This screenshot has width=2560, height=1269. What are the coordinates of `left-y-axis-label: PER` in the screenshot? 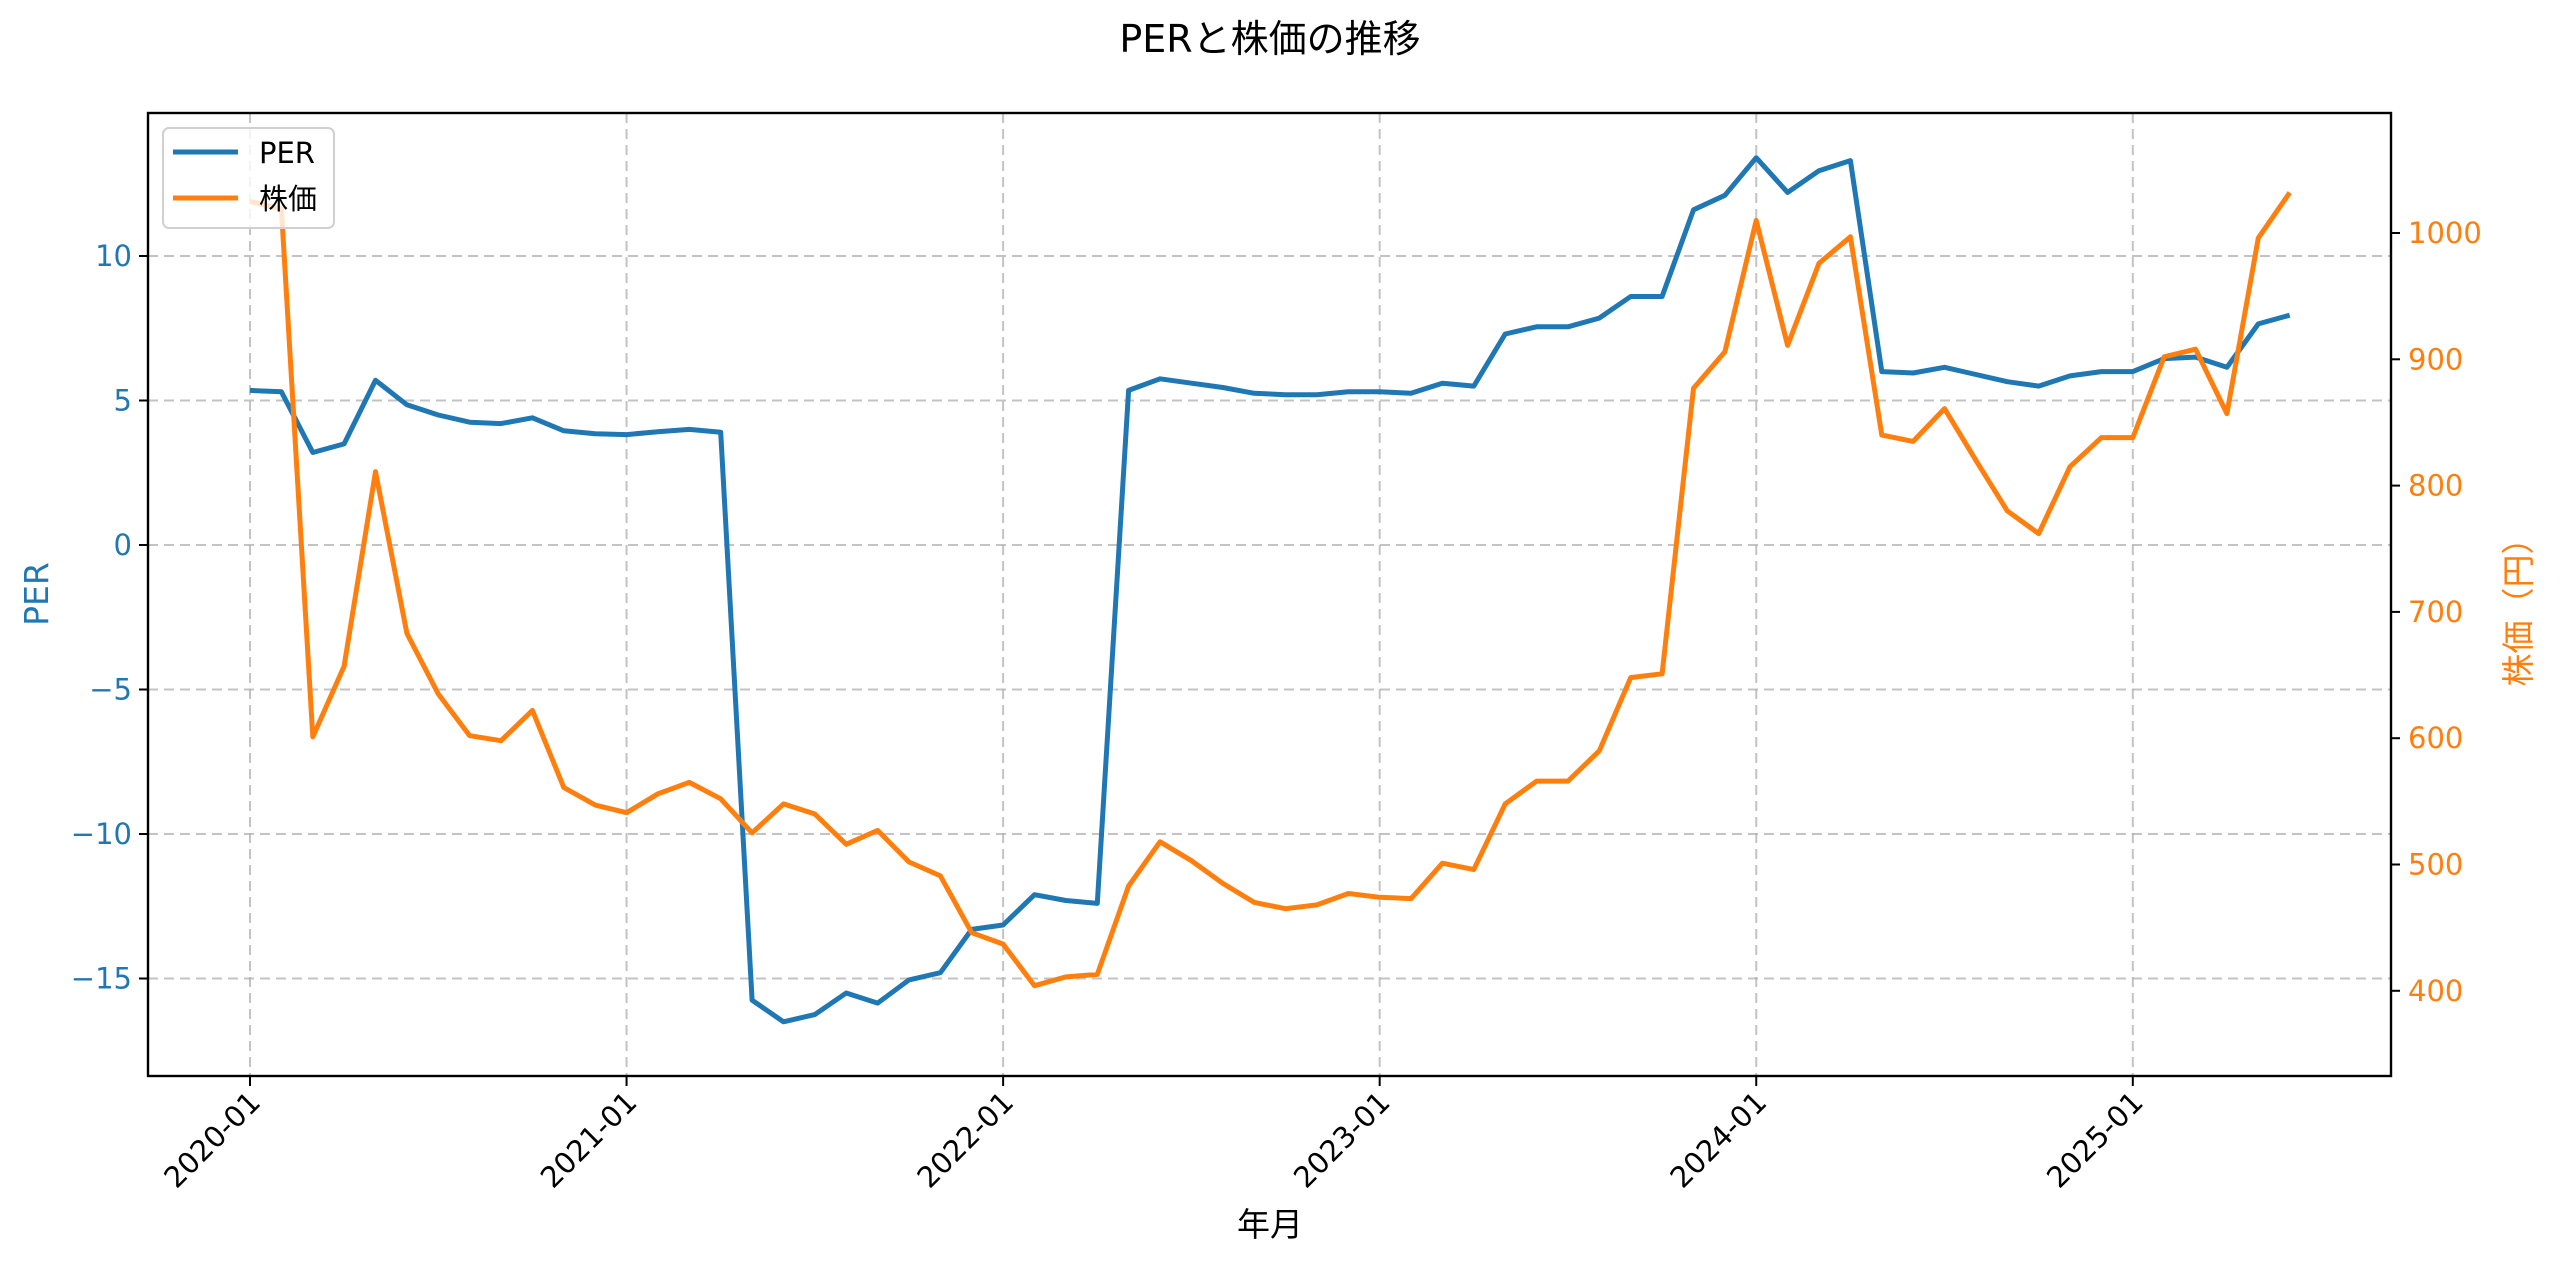 It's located at (36, 594).